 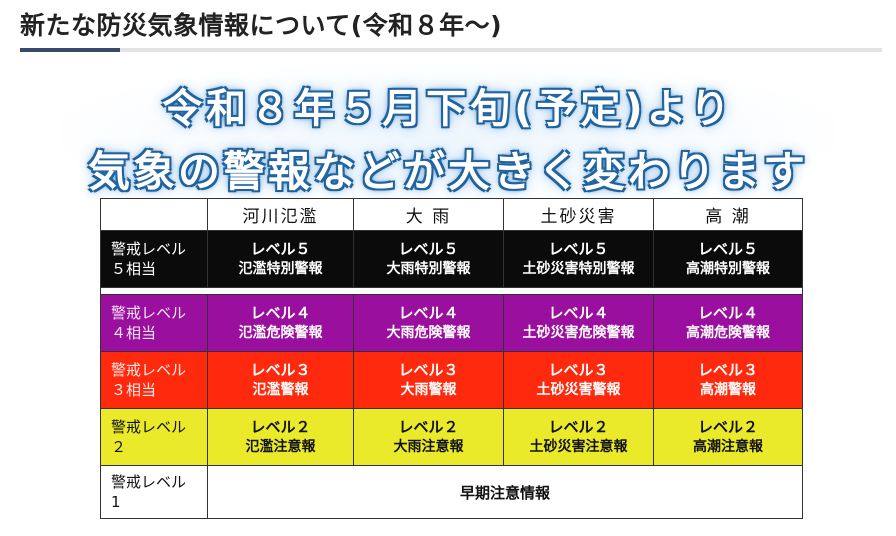 What do you see at coordinates (154, 437) in the screenshot?
I see `row-label: 警戒レベル ２` at bounding box center [154, 437].